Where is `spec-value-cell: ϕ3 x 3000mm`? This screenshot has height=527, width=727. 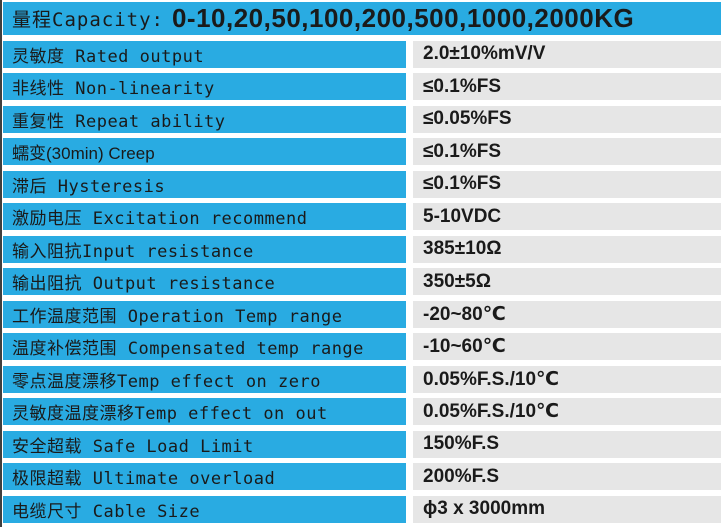 spec-value-cell: ϕ3 x 3000mm is located at coordinates (567, 509).